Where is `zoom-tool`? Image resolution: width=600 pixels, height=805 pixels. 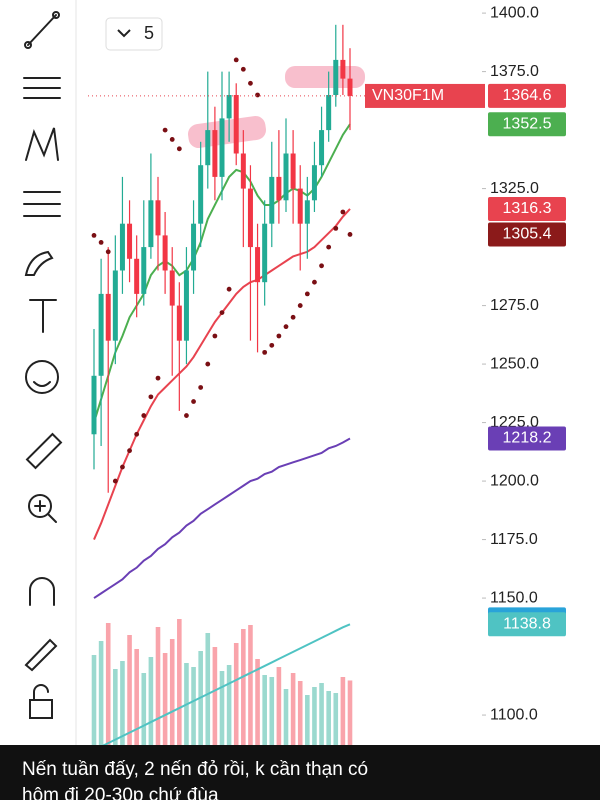 zoom-tool is located at coordinates (42, 508).